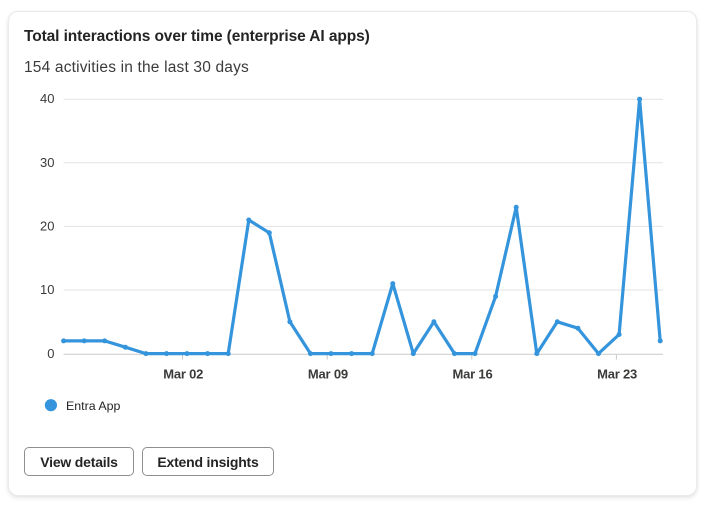  I want to click on svg-text: 20, so click(47, 226).